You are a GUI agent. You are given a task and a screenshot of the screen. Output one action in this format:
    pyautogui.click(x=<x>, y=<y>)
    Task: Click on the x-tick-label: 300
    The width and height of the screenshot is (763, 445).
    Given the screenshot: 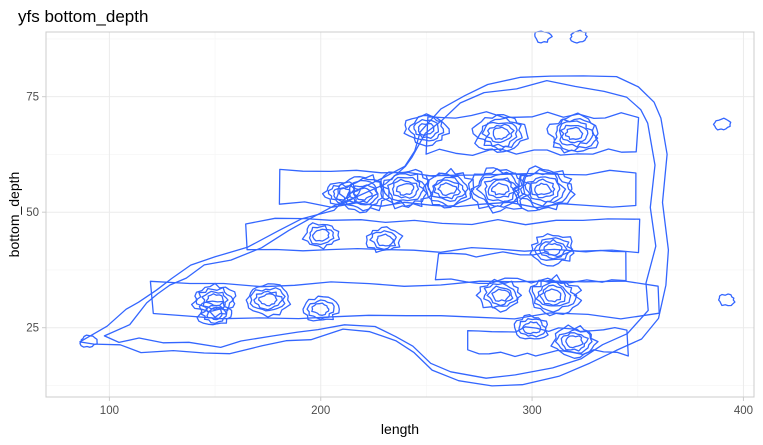 What is the action you would take?
    pyautogui.click(x=531, y=411)
    